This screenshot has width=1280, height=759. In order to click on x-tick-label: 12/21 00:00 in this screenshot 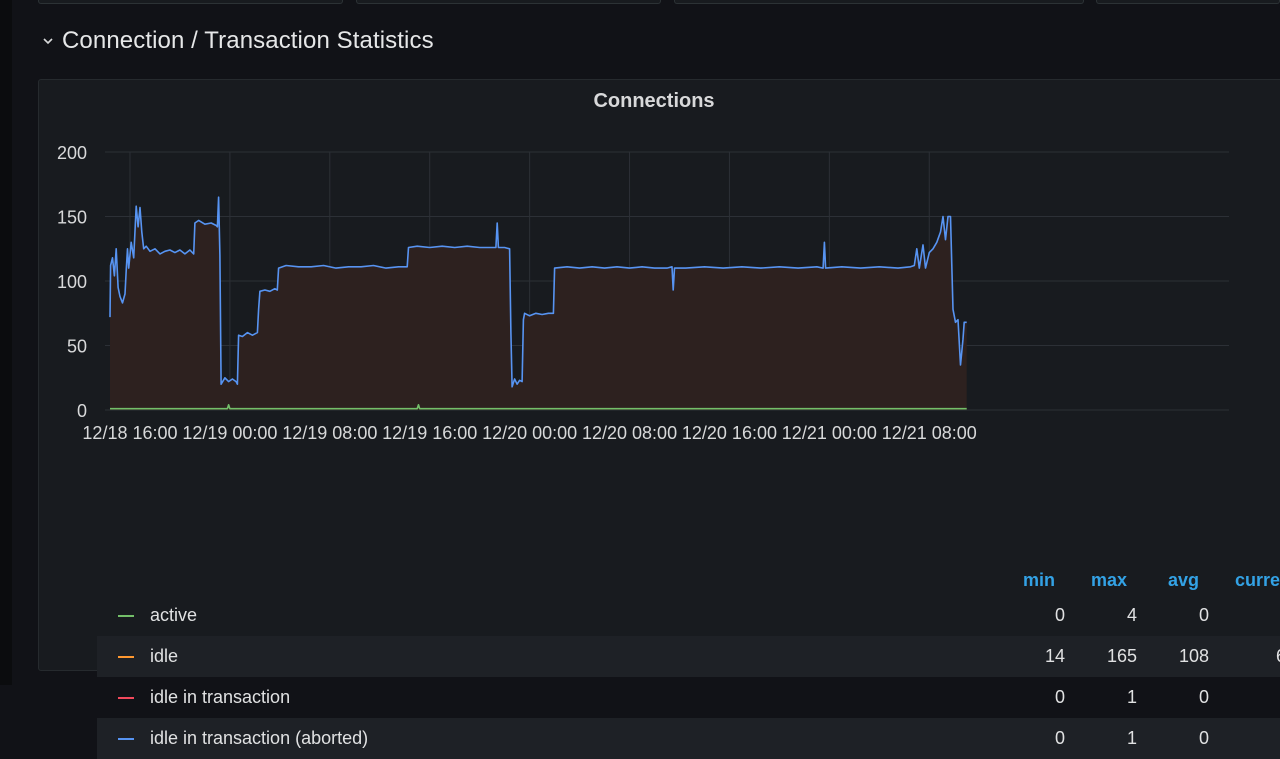, I will do `click(829, 433)`.